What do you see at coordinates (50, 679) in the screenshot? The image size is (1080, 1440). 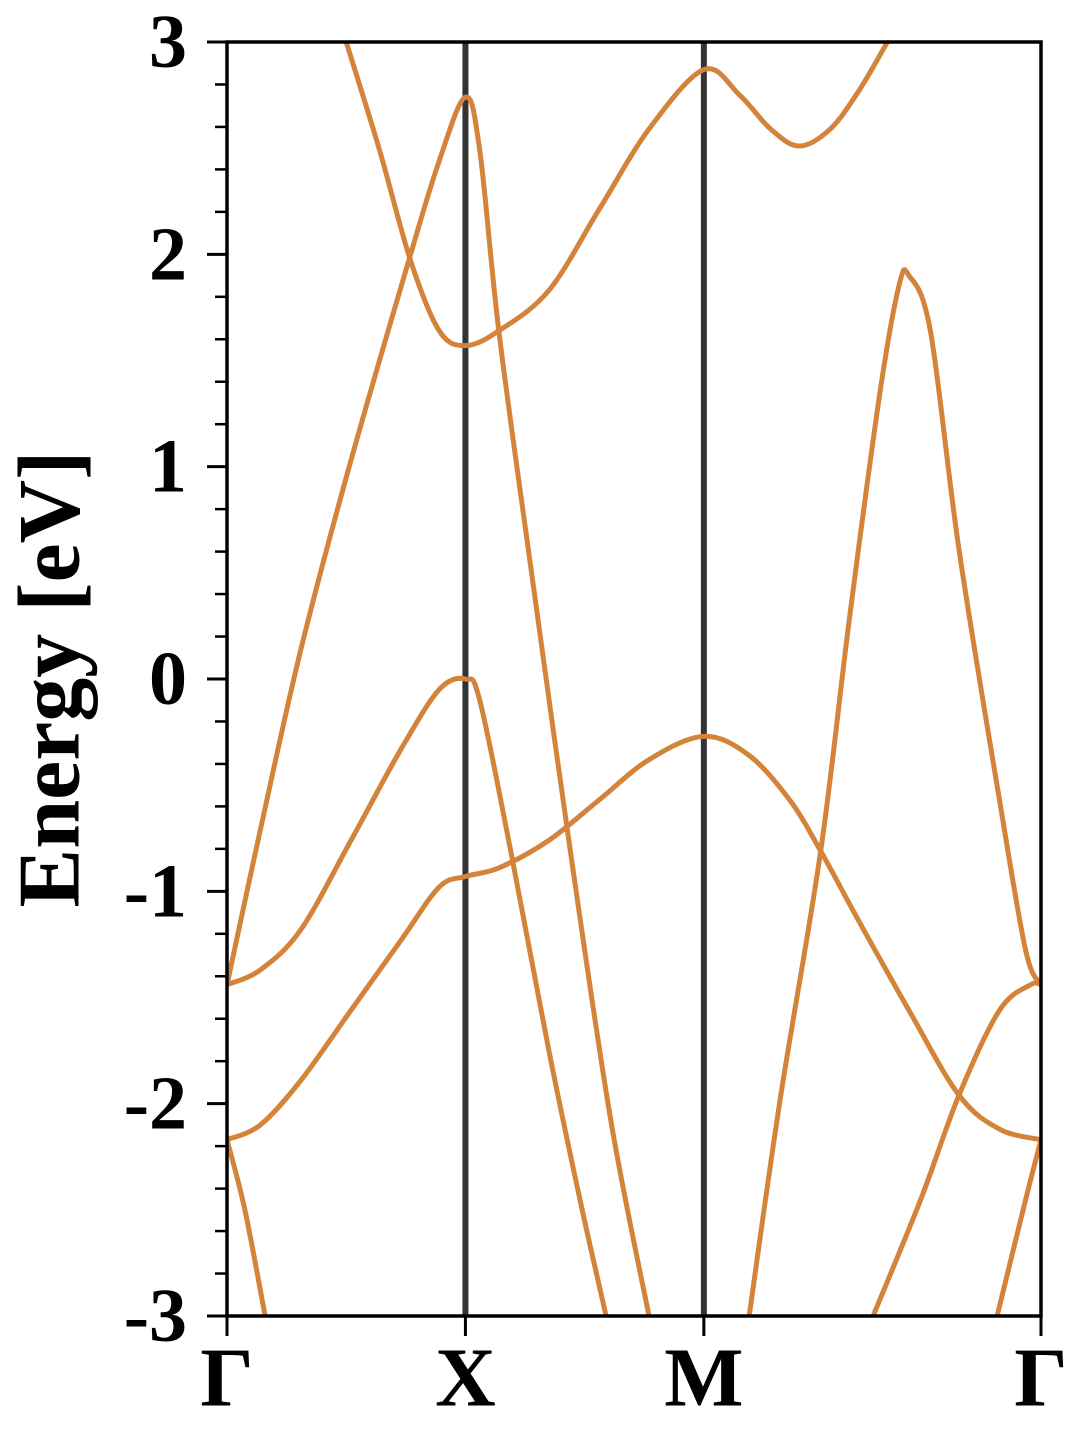 I see `y-axis-label: Energy [eV]` at bounding box center [50, 679].